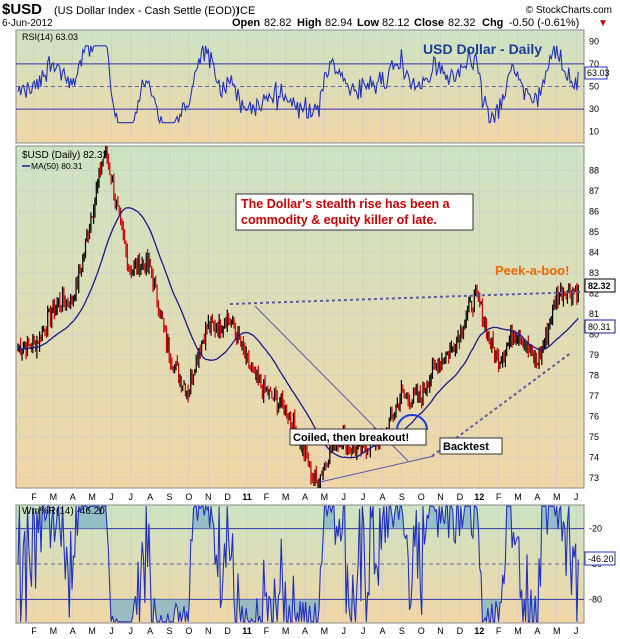 Image resolution: width=620 pixels, height=639 pixels. What do you see at coordinates (298, 85) in the screenshot?
I see `rsi-series` at bounding box center [298, 85].